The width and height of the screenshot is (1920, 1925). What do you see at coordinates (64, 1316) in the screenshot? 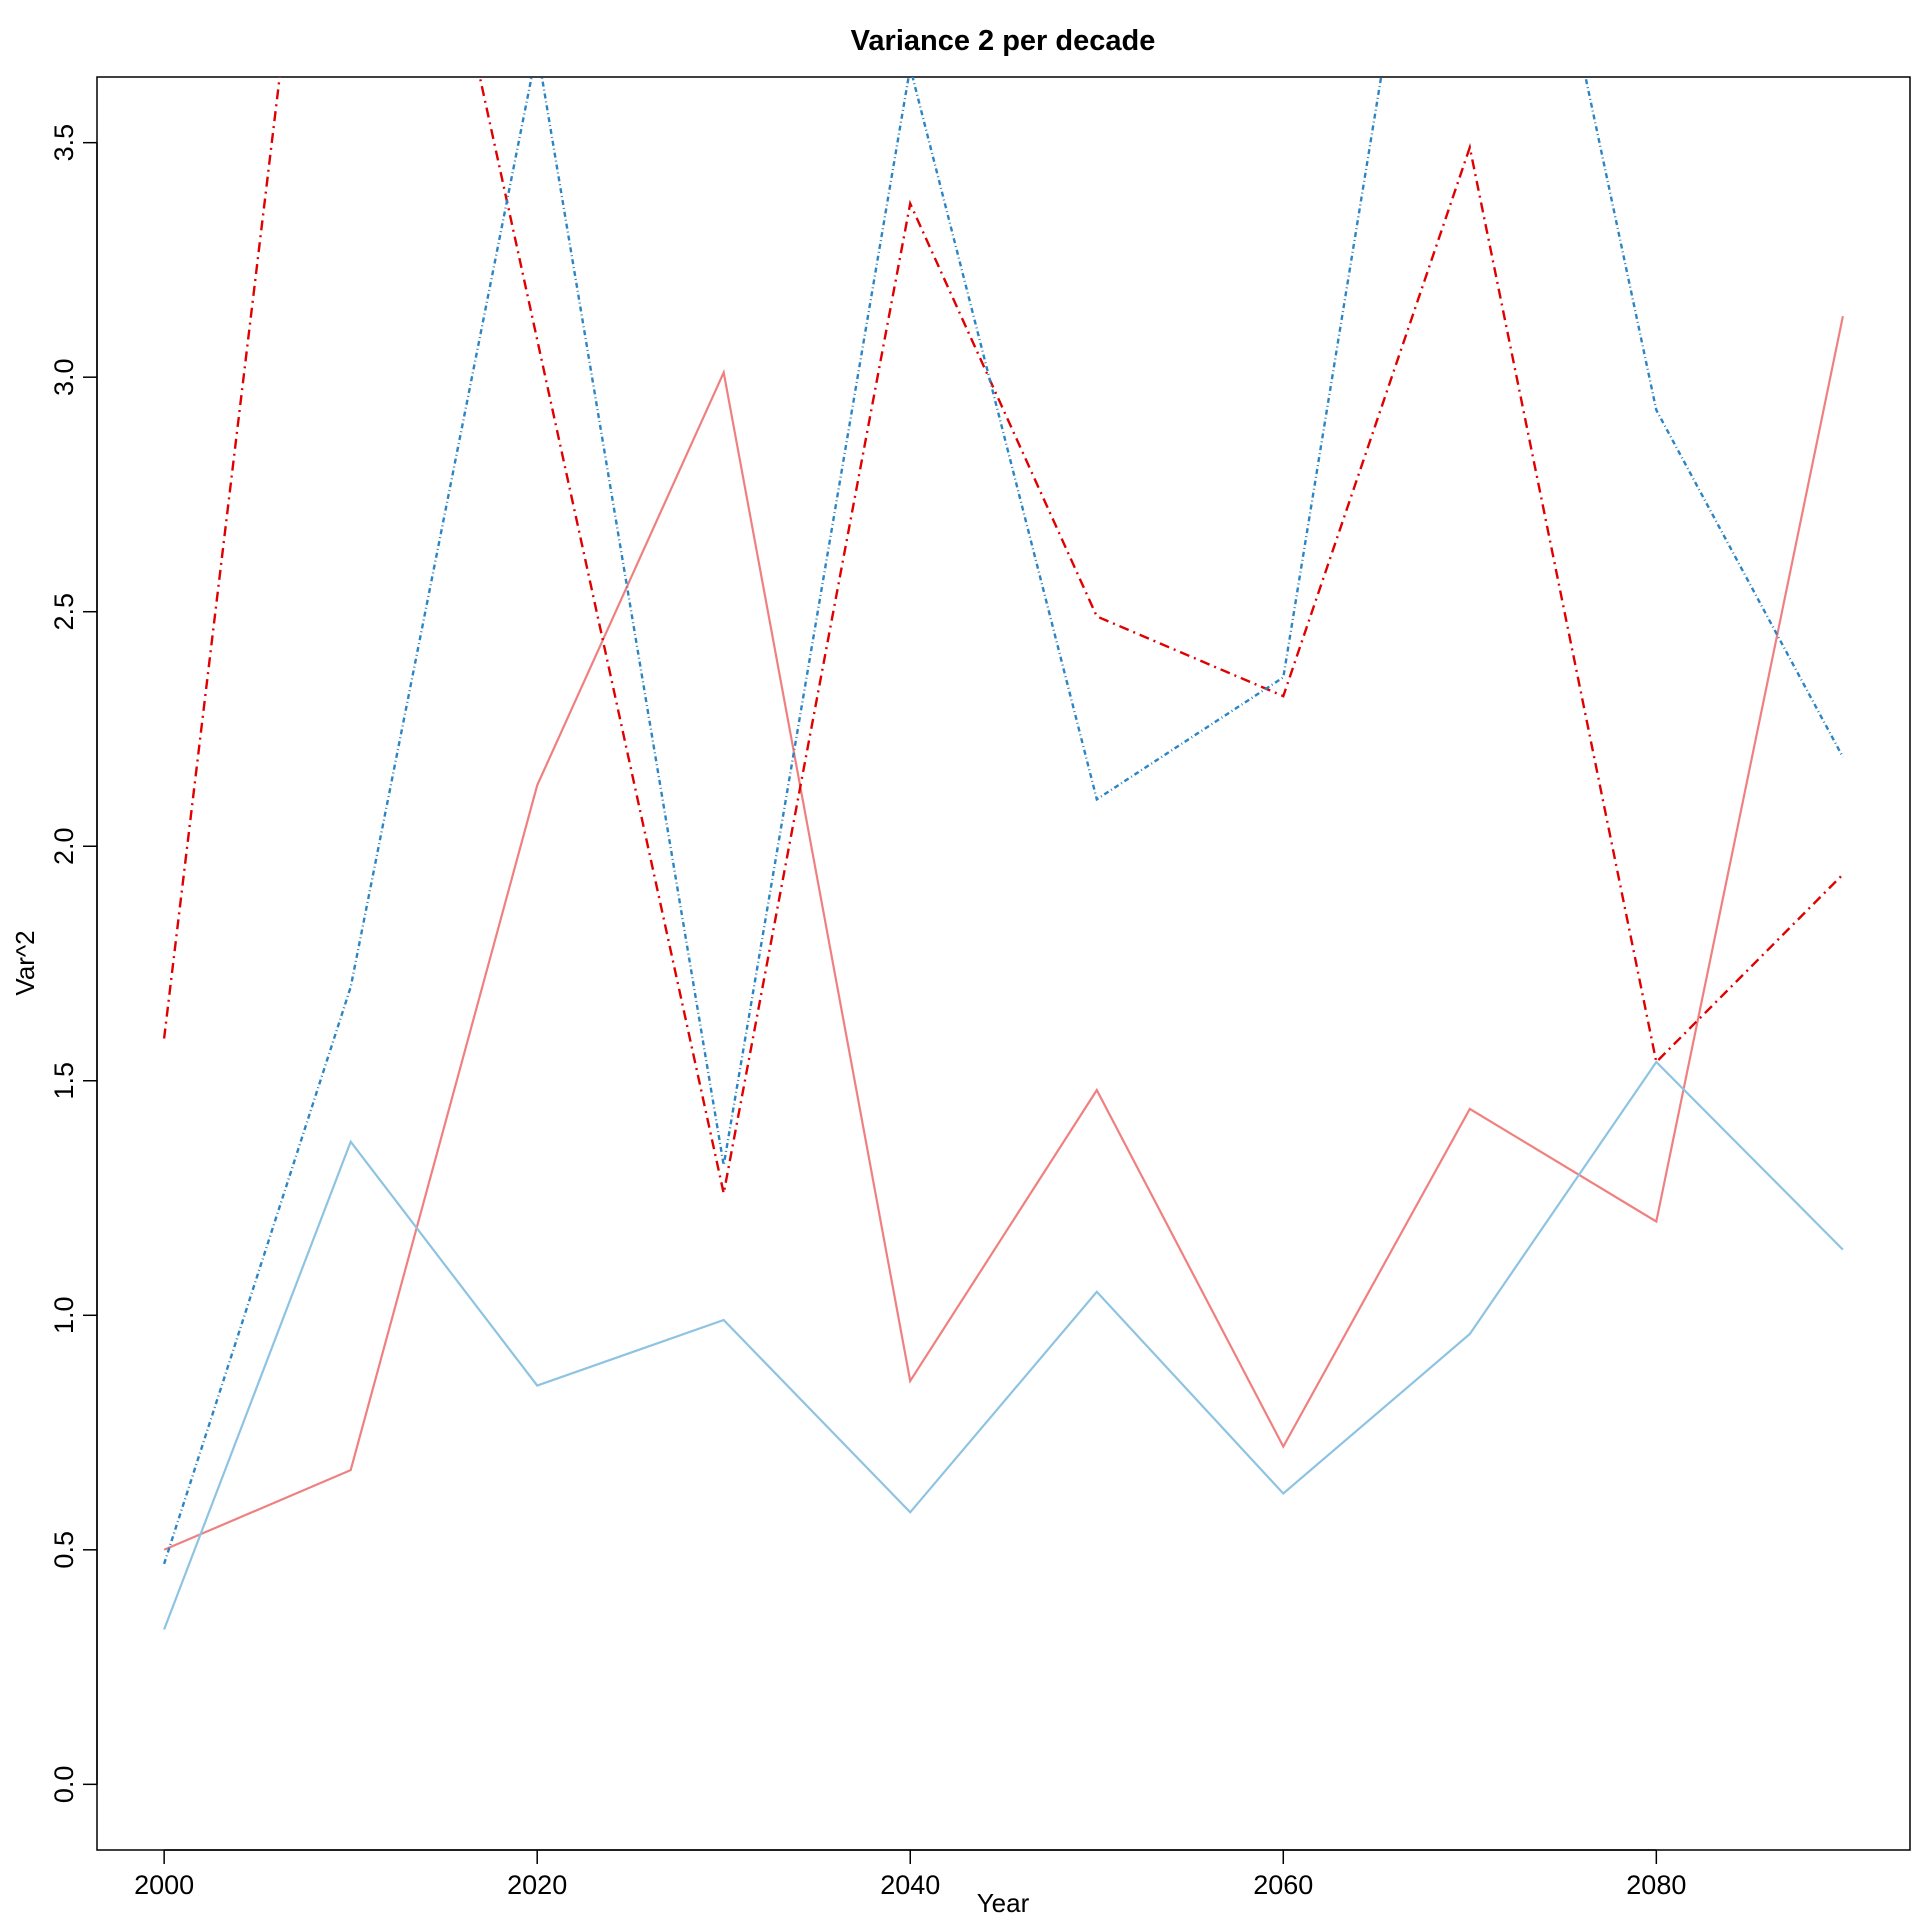
I see `y-tick-label: 1.0` at bounding box center [64, 1316].